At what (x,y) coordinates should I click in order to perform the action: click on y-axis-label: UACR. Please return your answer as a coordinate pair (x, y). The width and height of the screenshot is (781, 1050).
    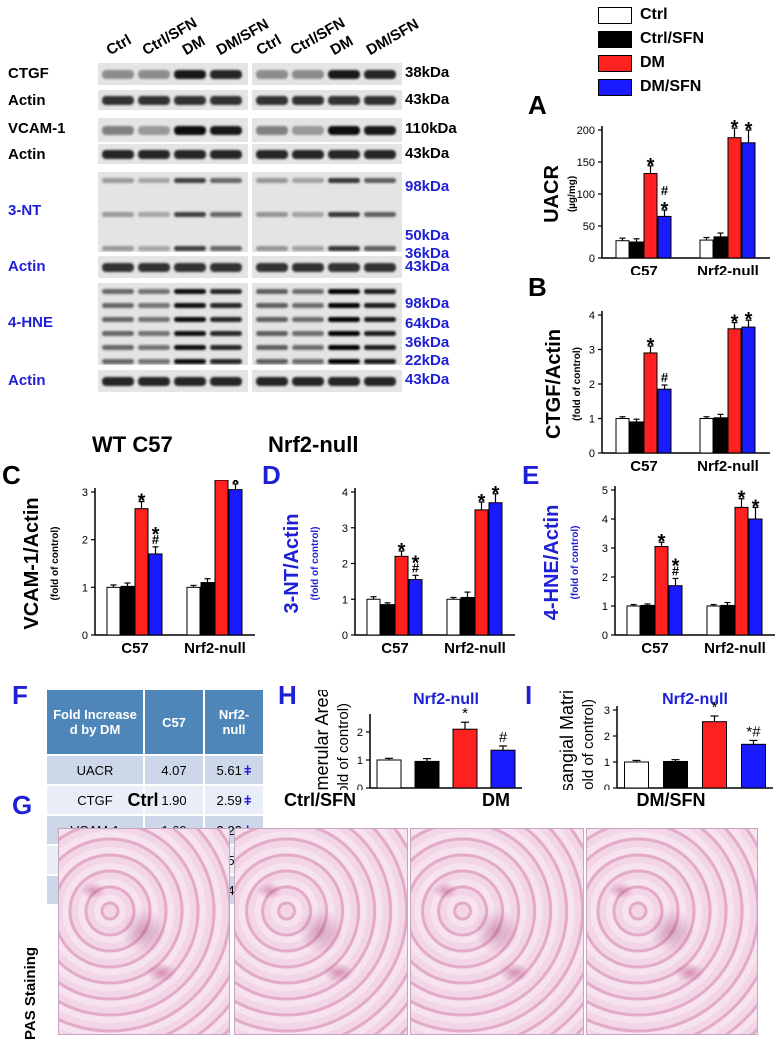
    Looking at the image, I should click on (552, 194).